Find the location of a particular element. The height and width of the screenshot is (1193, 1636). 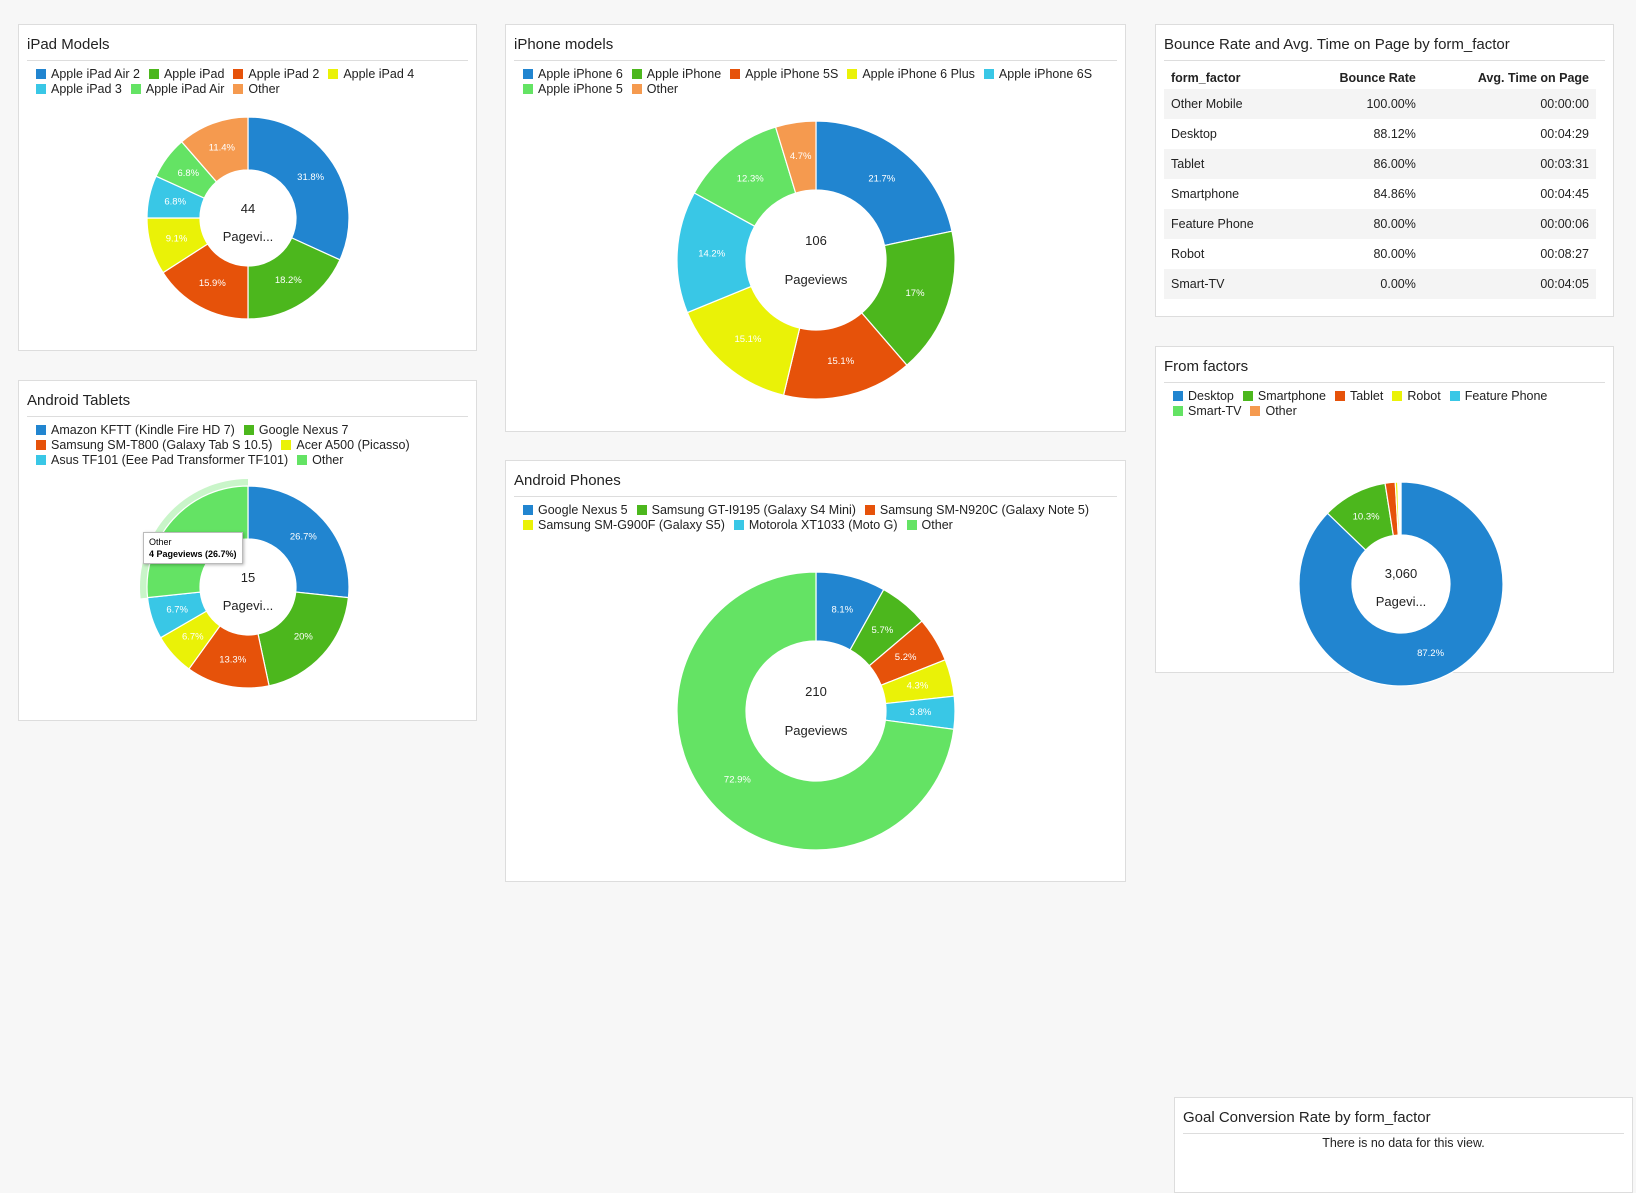

legend-item: Google Nexus 5 is located at coordinates (575, 510).